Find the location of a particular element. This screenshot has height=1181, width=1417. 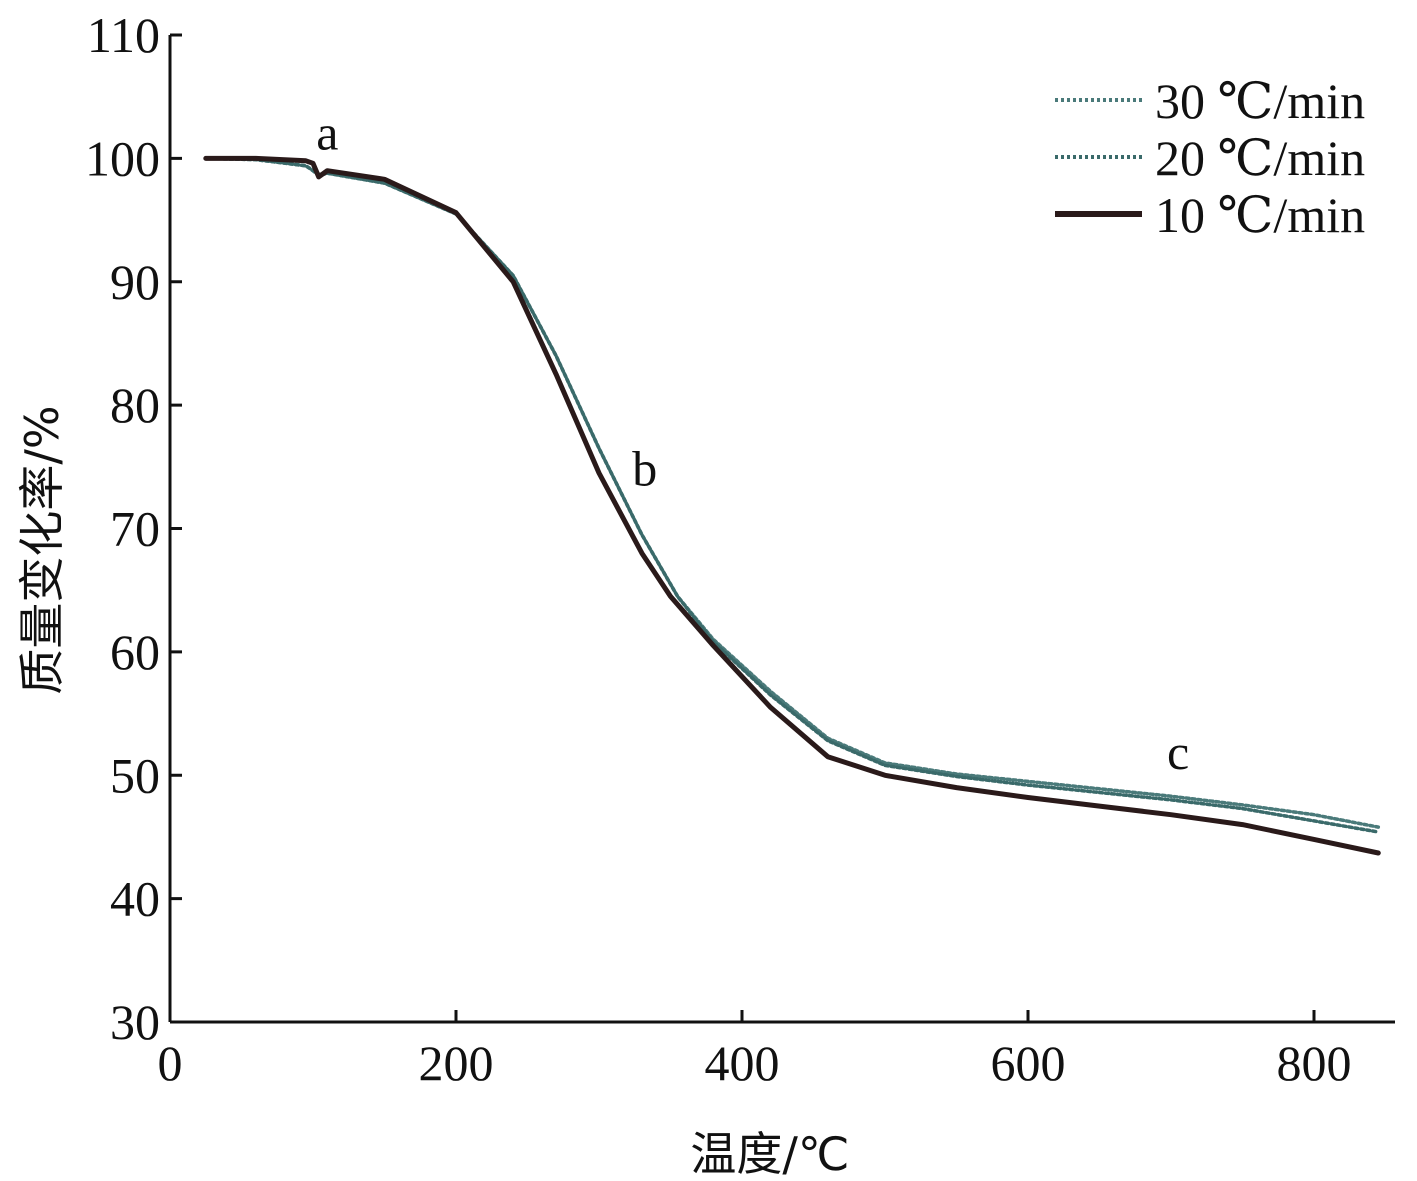

y-axis-title: 质量变化率/% is located at coordinates (42, 549).